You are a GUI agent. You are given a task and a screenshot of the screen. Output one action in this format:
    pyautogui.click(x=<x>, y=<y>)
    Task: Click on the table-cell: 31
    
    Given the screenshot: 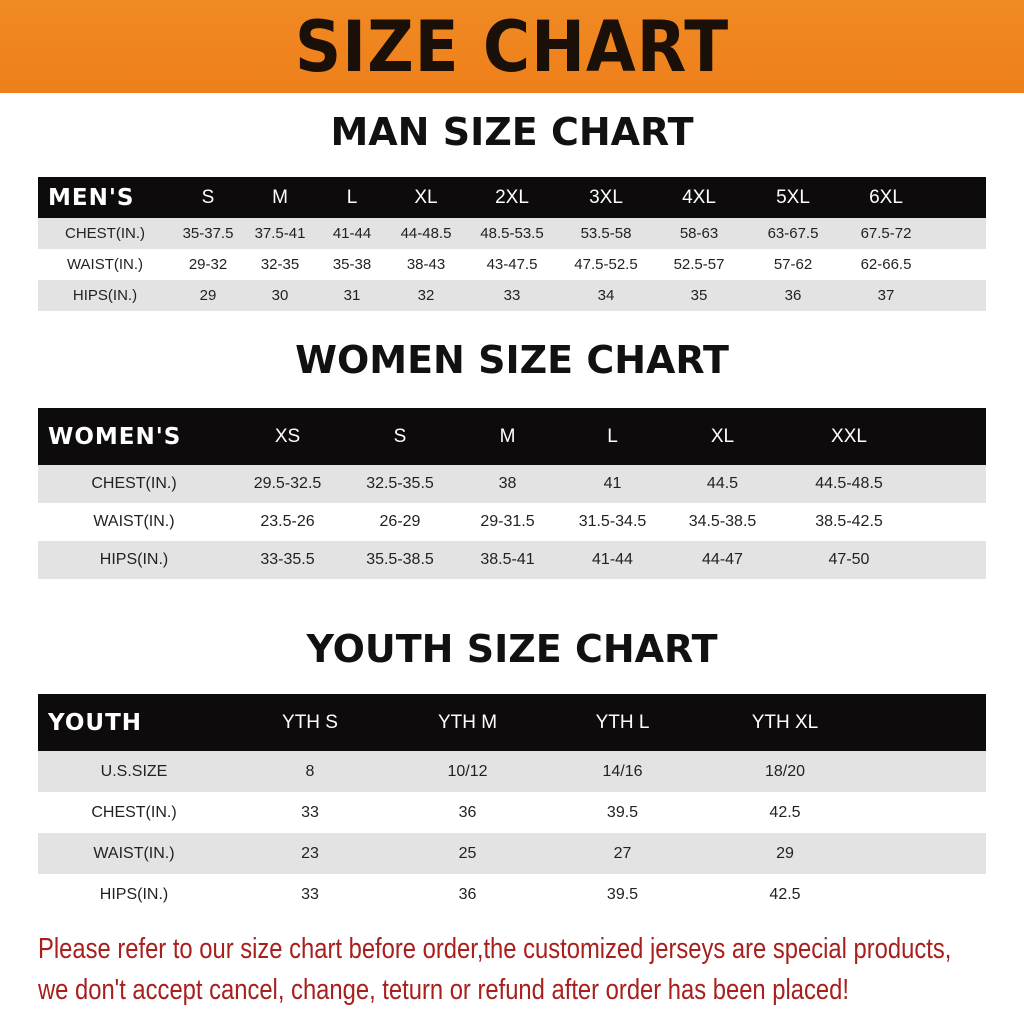 What is the action you would take?
    pyautogui.click(x=352, y=295)
    